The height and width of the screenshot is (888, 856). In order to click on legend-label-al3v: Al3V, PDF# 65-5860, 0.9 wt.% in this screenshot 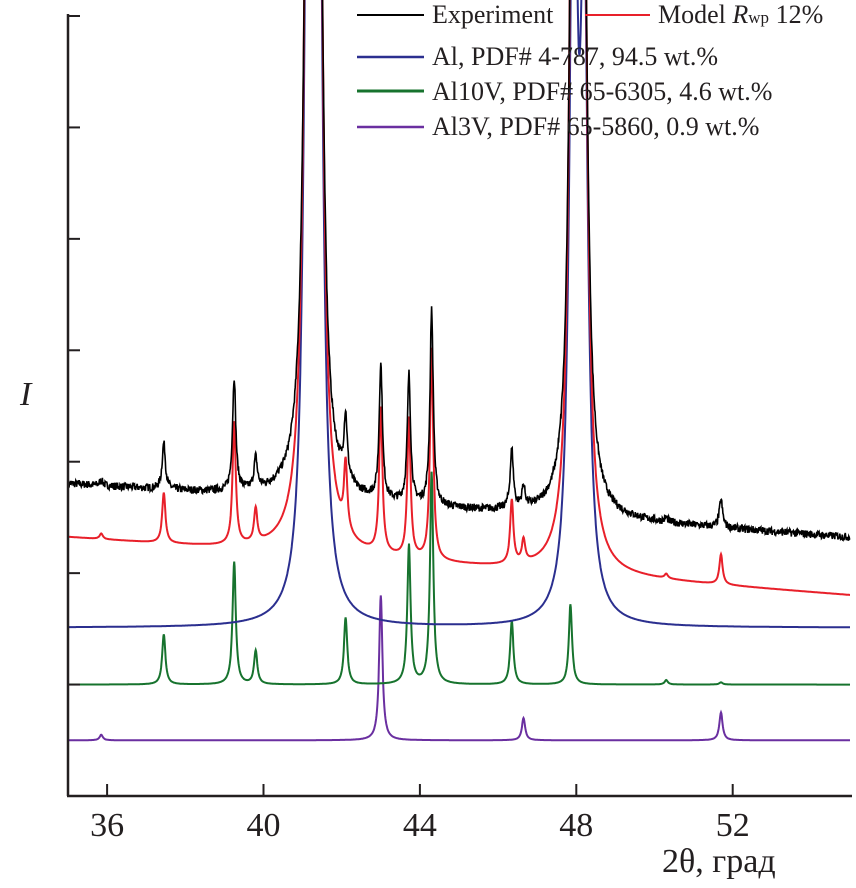, I will do `click(595, 126)`.